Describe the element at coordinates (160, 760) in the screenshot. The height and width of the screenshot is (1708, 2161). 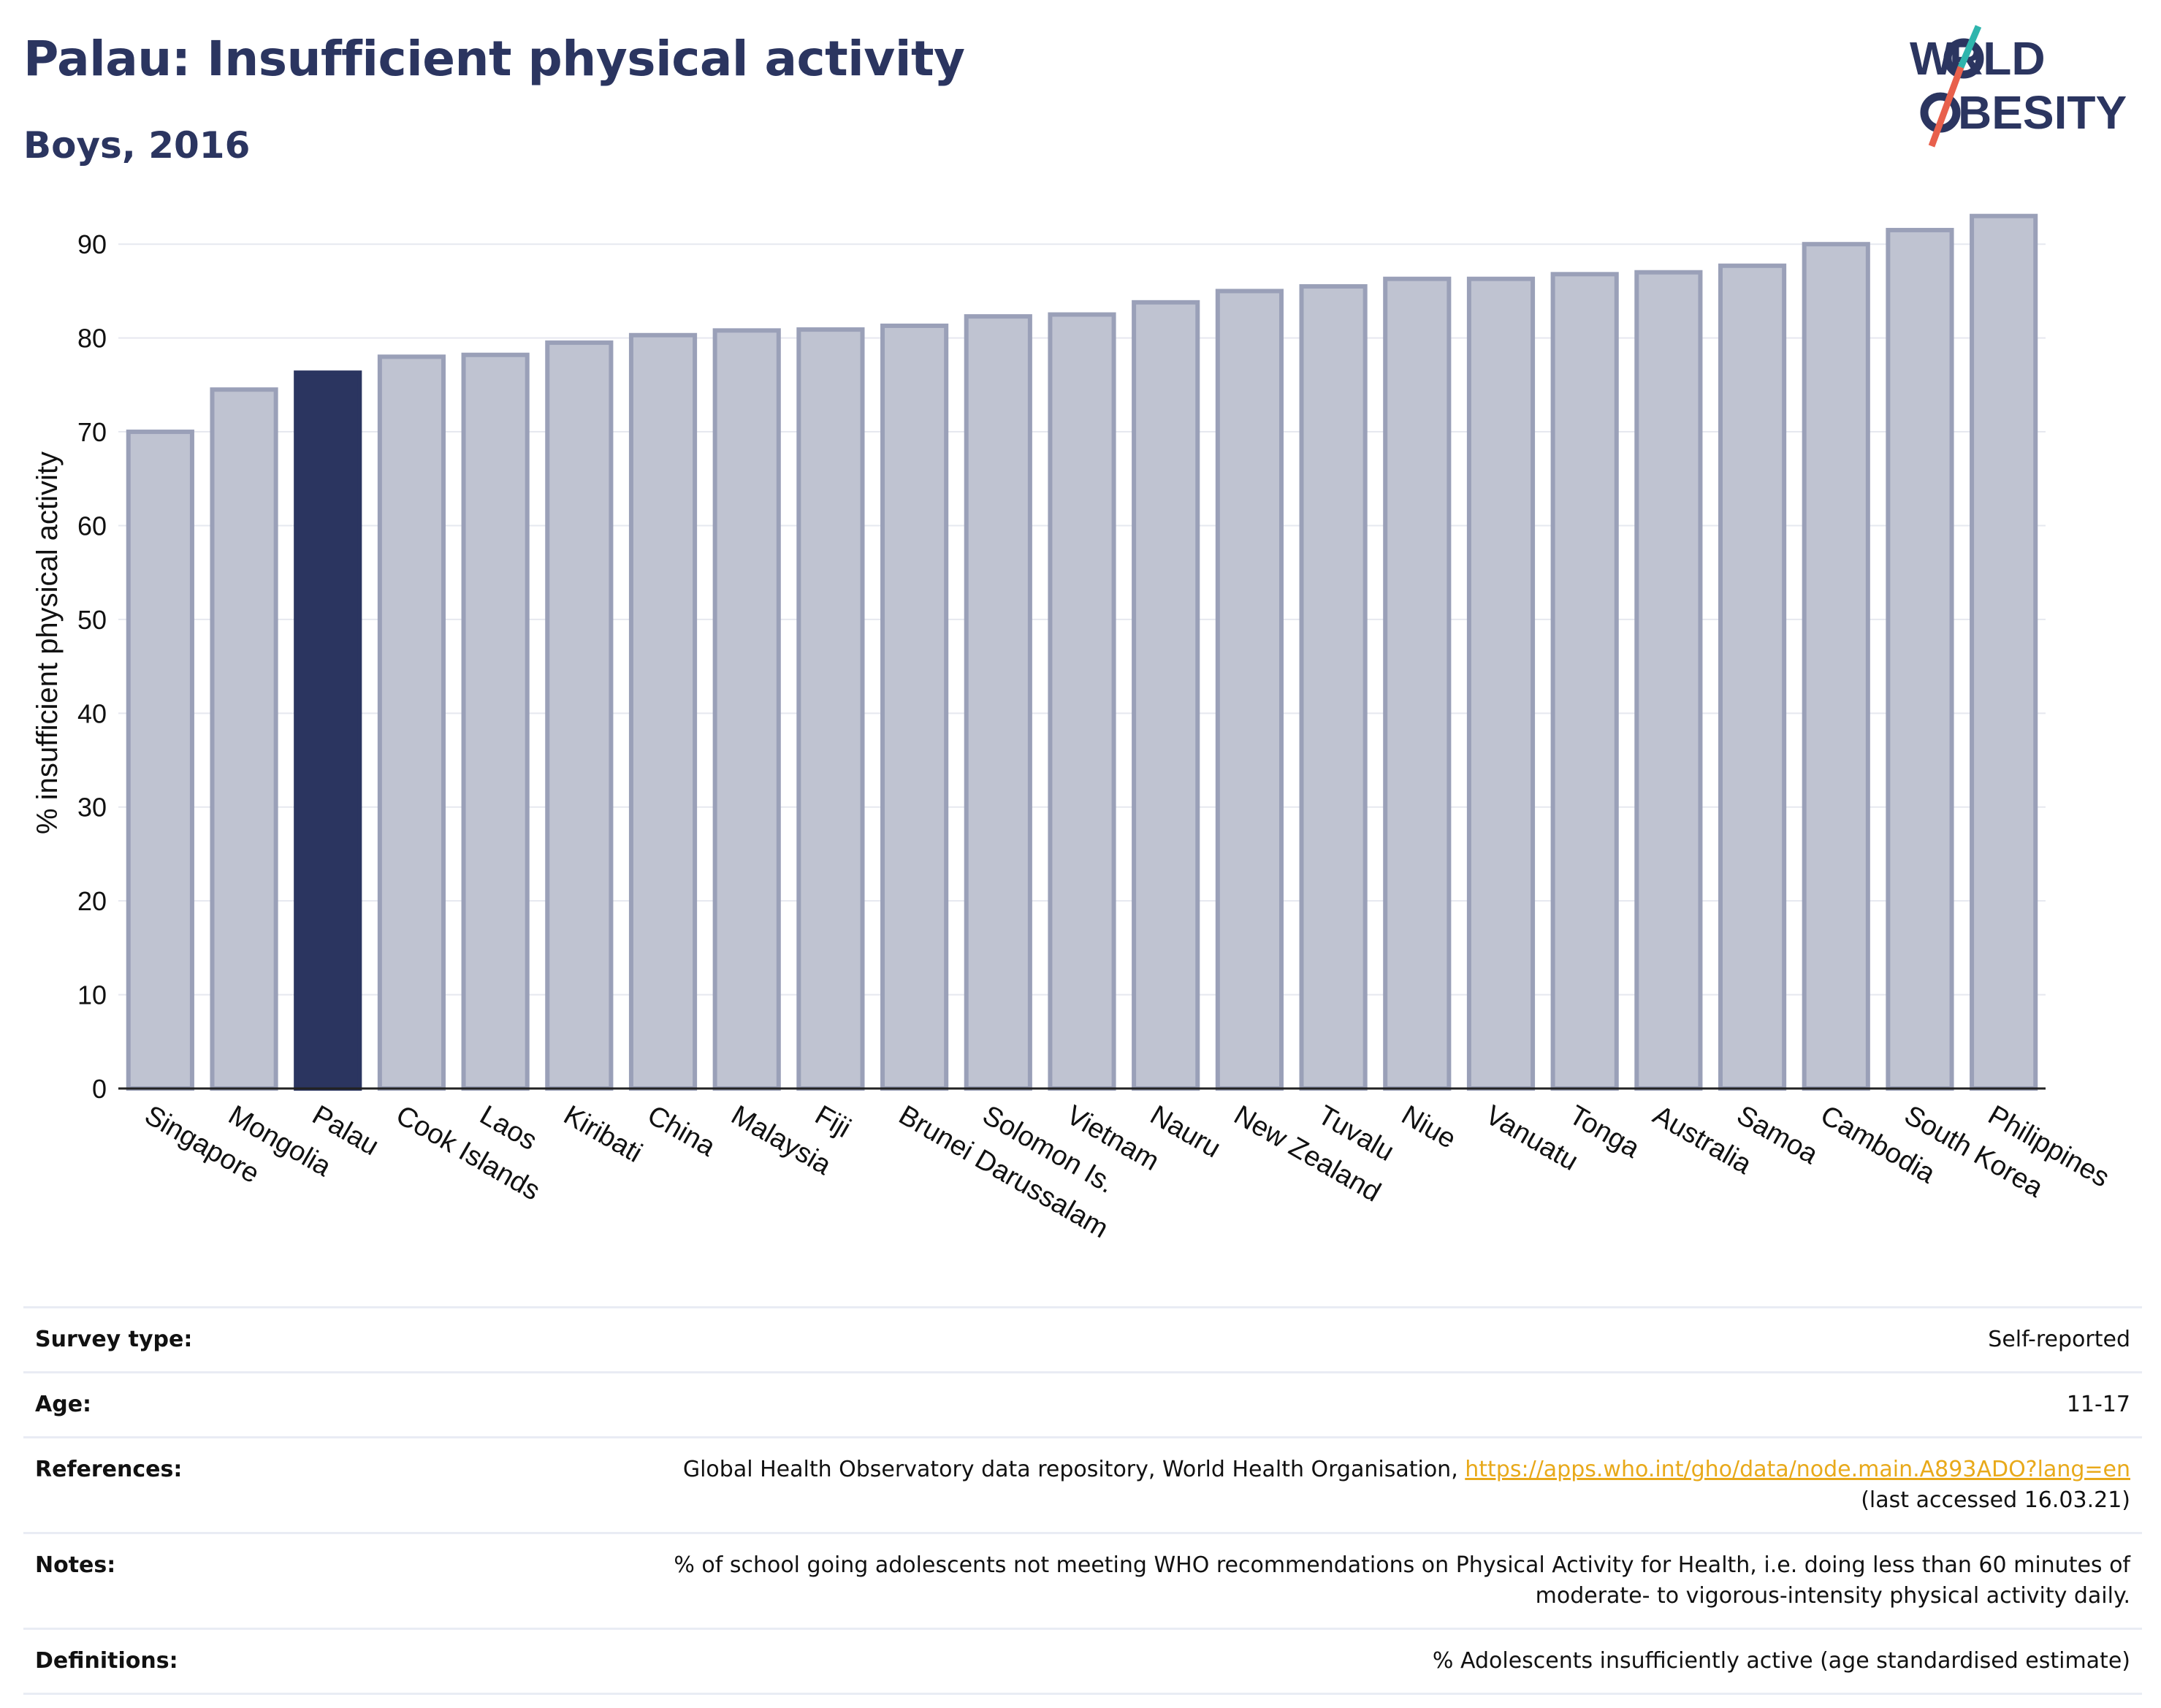
I see `bar-singapore` at that location.